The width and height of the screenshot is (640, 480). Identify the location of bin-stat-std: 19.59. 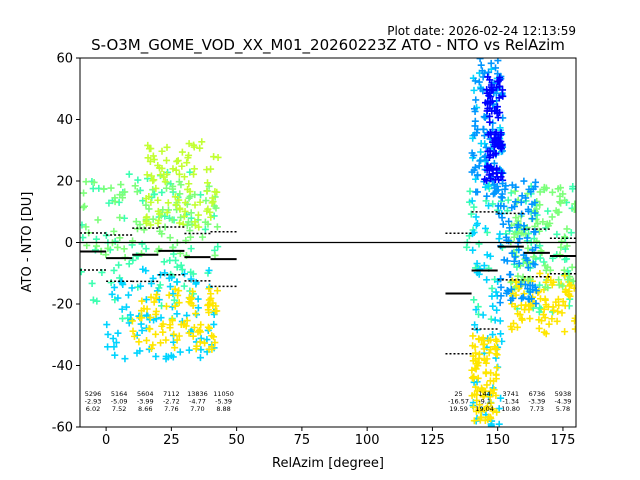
(458, 409).